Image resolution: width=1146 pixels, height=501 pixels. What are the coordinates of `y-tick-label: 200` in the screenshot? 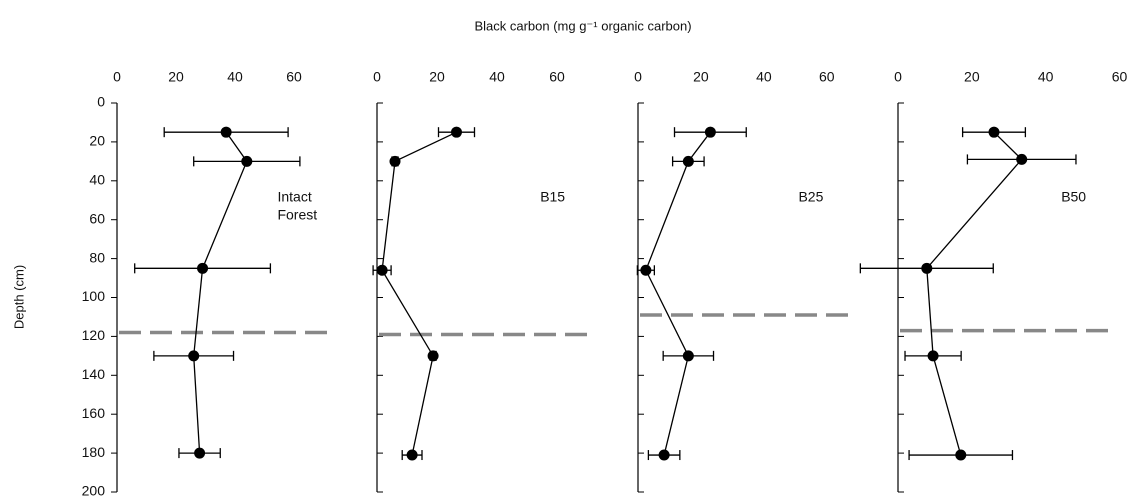 It's located at (94, 491).